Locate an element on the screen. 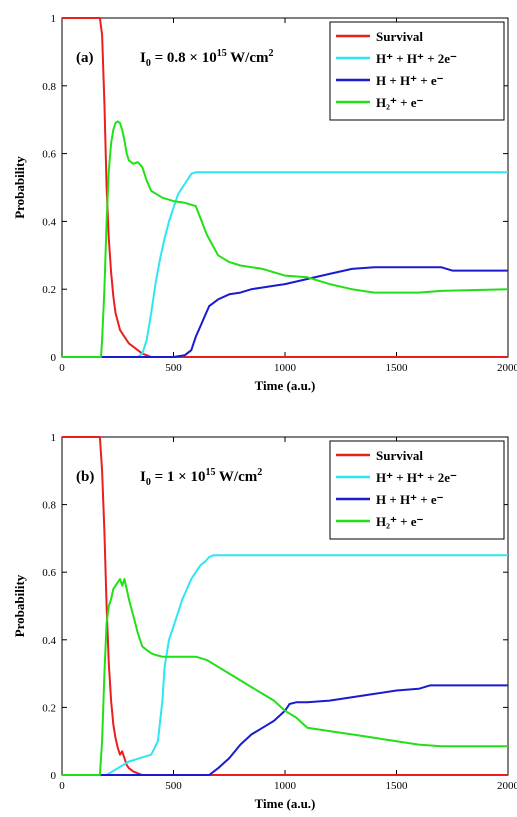  intensity-label: I0 = 0.8 × 1015 W/cm2 is located at coordinates (207, 58).